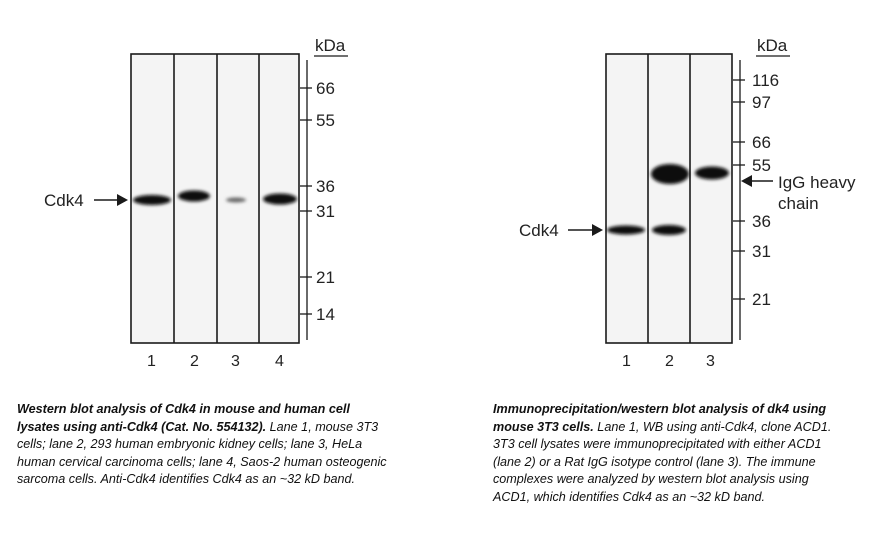 Image resolution: width=894 pixels, height=535 pixels. What do you see at coordinates (279, 361) in the screenshot?
I see `left-lane-label: 4` at bounding box center [279, 361].